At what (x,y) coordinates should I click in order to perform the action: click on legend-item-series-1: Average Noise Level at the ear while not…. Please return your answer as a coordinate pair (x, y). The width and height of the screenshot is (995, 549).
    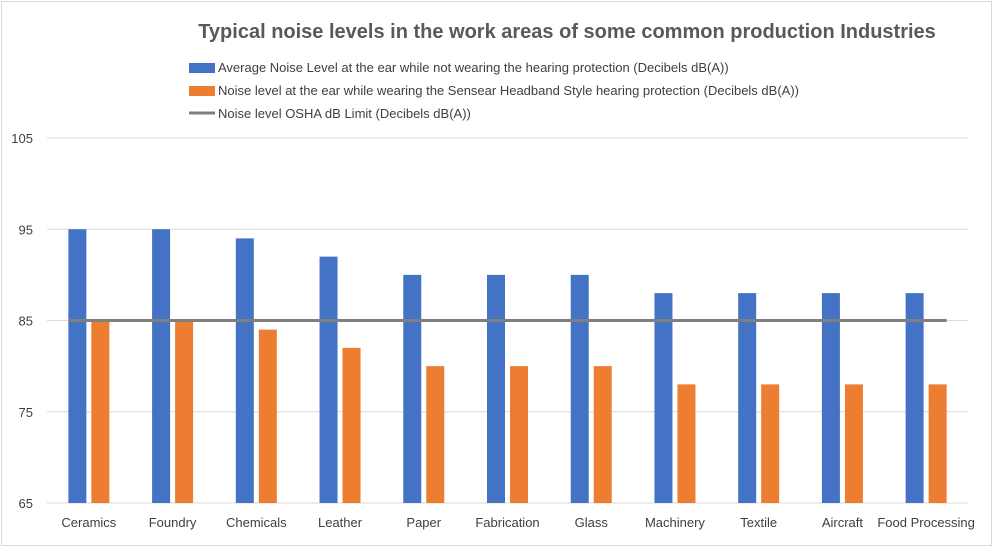
    Looking at the image, I should click on (459, 67).